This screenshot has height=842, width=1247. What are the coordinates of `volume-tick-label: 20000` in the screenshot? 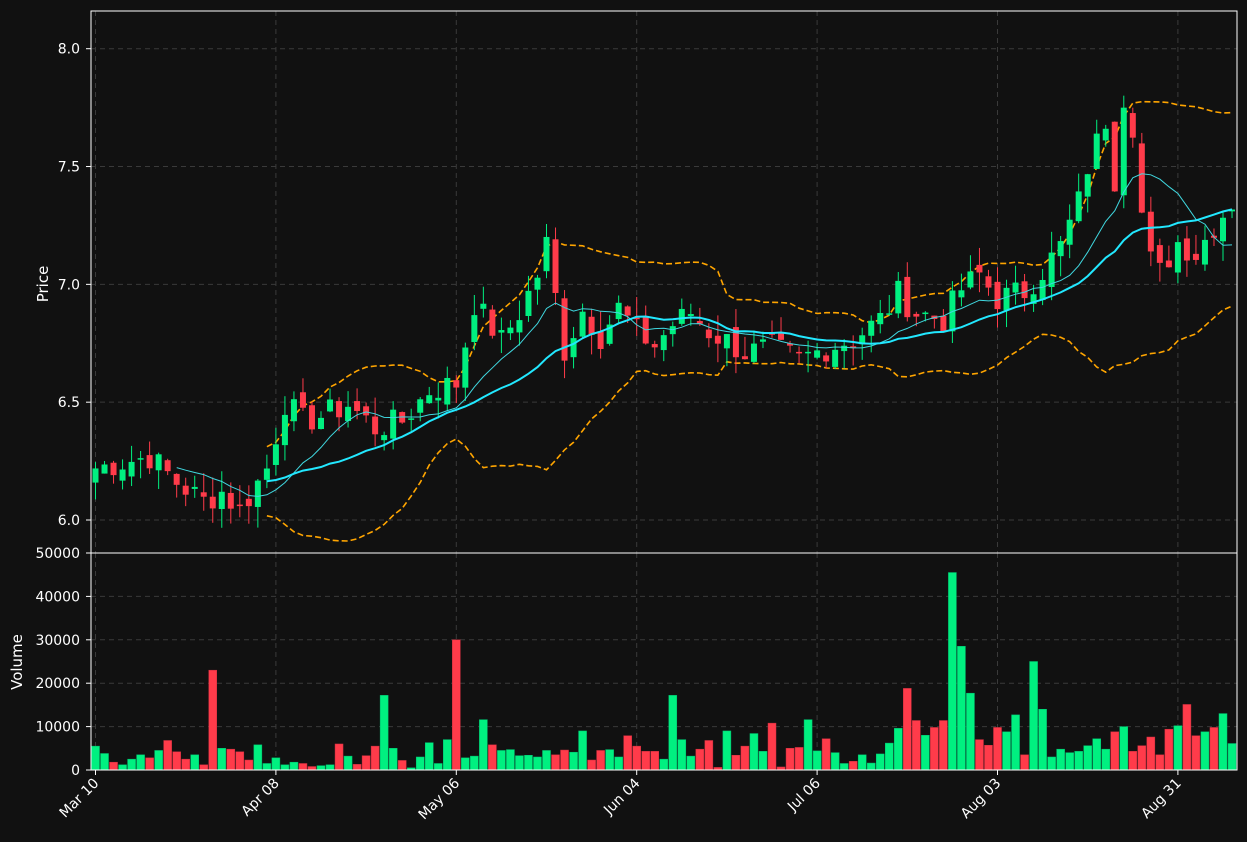 It's located at (57, 684).